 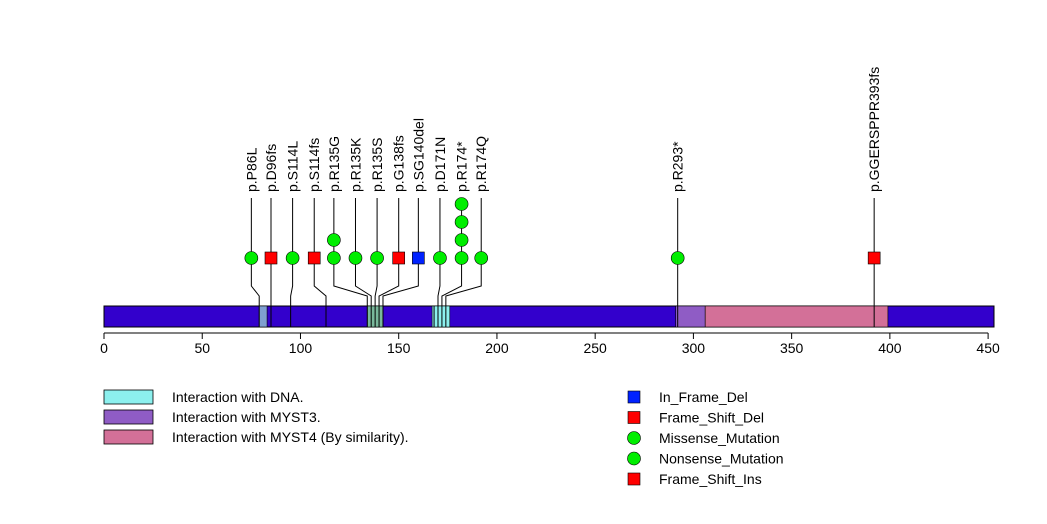 What do you see at coordinates (440, 164) in the screenshot?
I see `mutation-label: p.D171N` at bounding box center [440, 164].